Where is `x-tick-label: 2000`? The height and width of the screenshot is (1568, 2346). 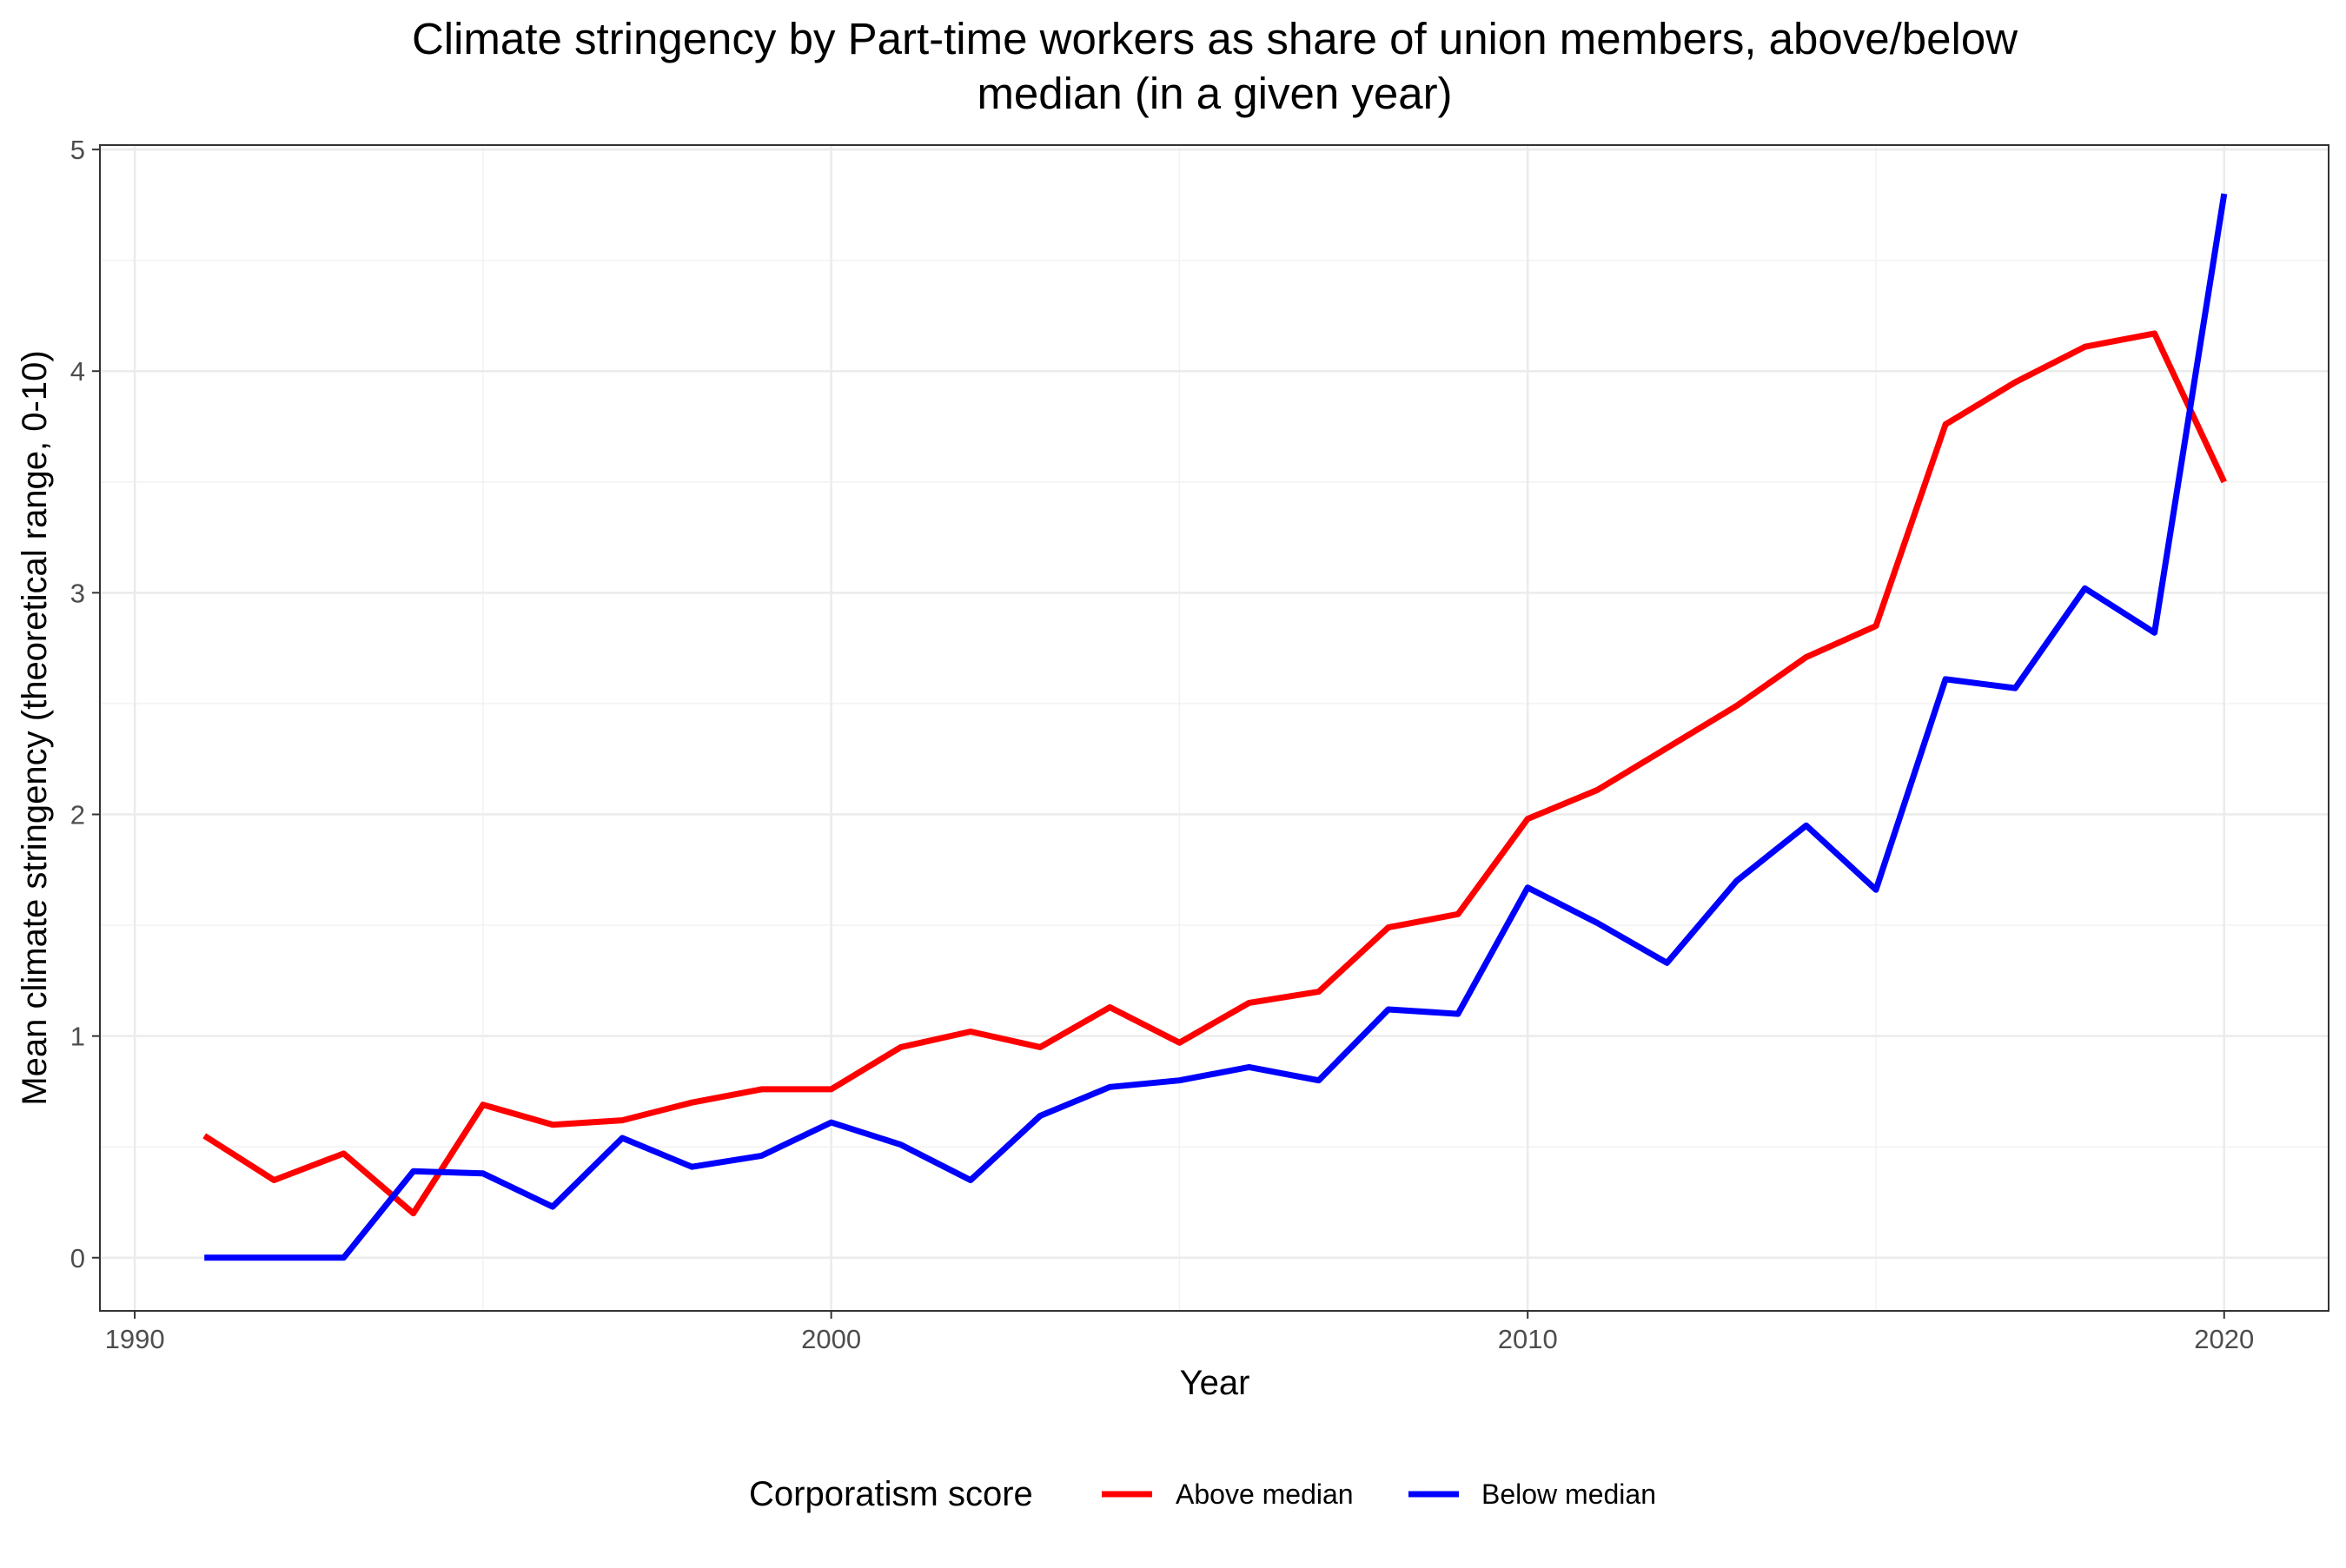
x-tick-label: 2000 is located at coordinates (831, 1339).